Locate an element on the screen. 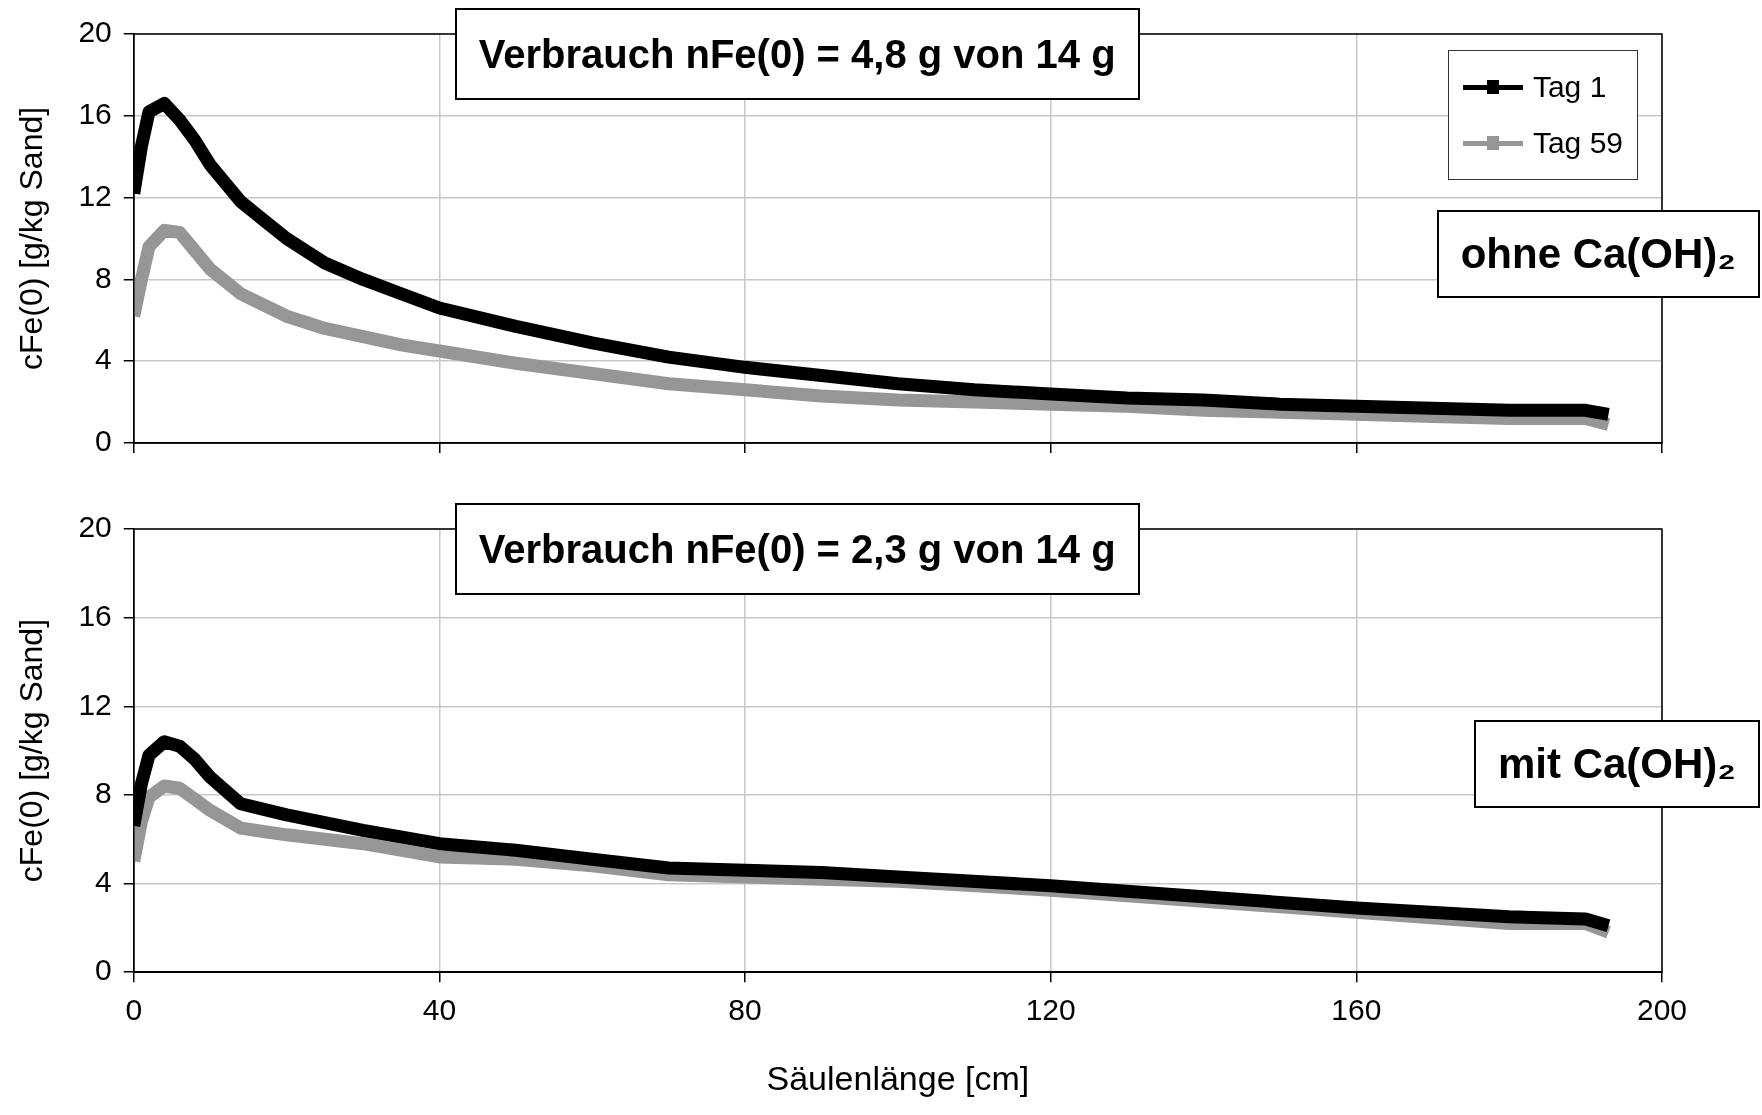  x-tick-label: 120 is located at coordinates (1050, 1010).